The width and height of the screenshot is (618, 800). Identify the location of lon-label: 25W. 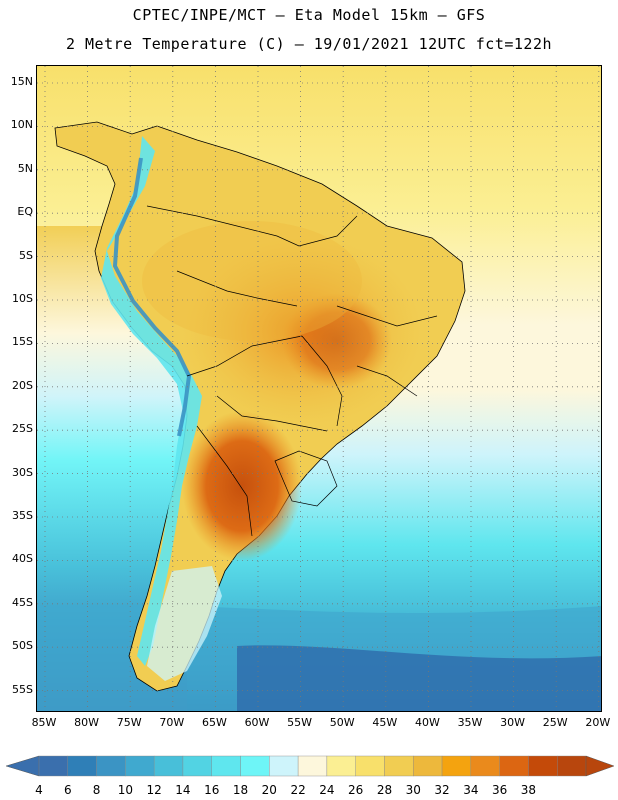
(555, 722).